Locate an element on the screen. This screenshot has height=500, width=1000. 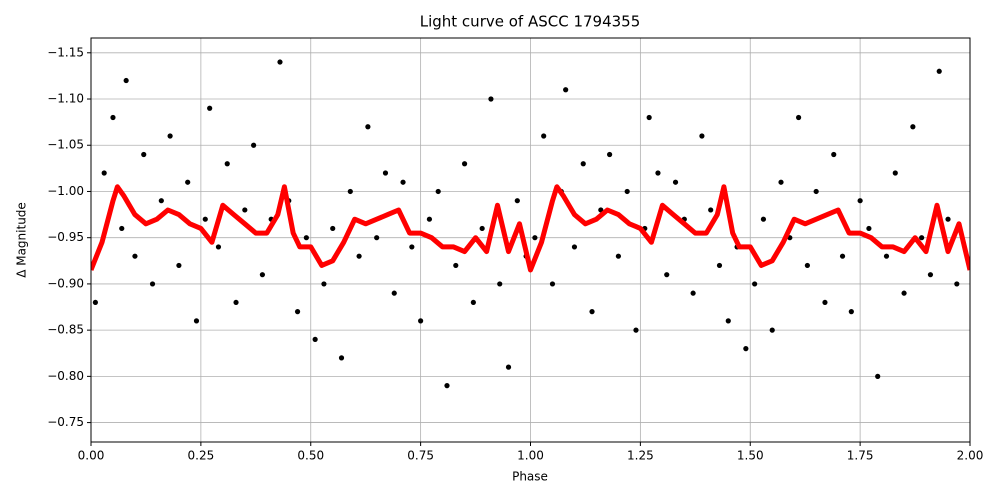
chart-title: Light curve of ASCC 1794355 is located at coordinates (530, 22).